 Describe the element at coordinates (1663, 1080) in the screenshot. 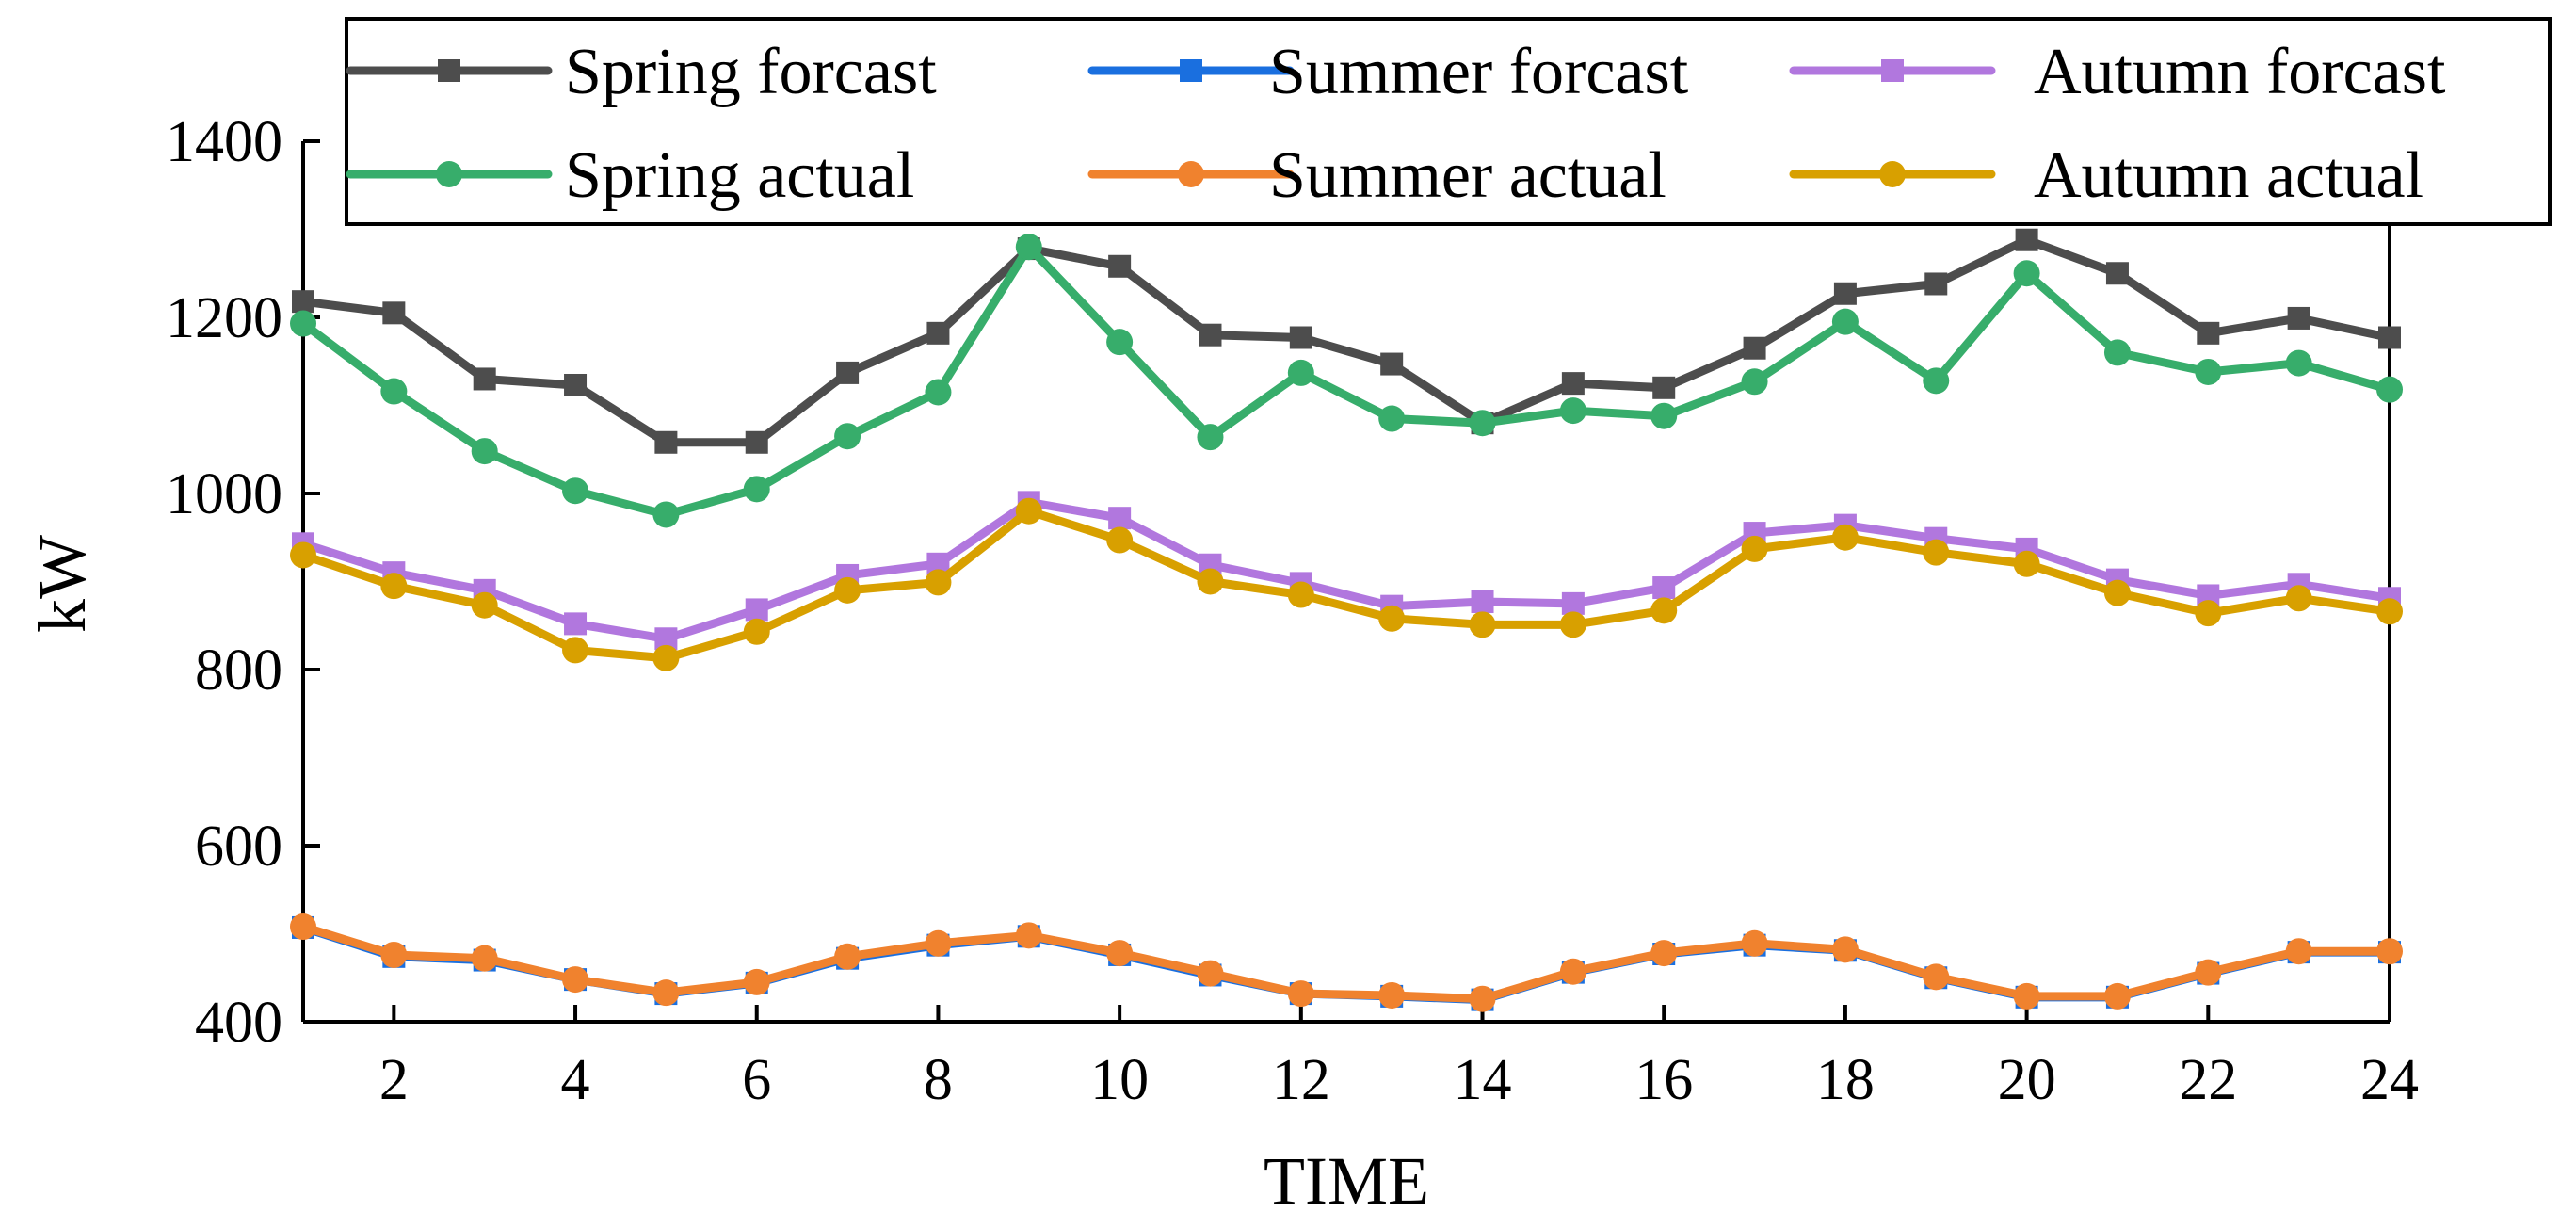

I see `x-tick-label: 16` at that location.